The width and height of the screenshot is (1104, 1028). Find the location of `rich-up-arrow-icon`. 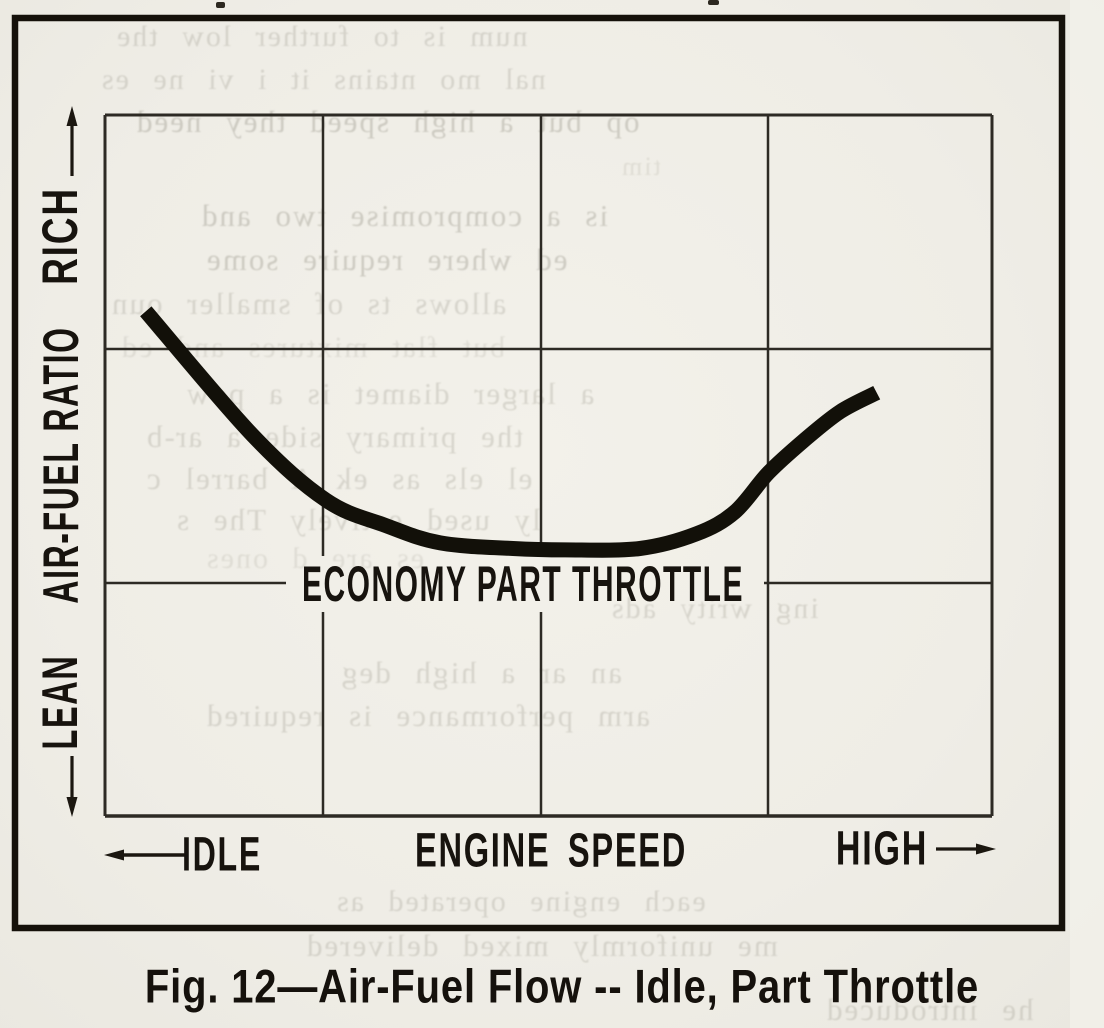

rich-up-arrow-icon is located at coordinates (72, 141).